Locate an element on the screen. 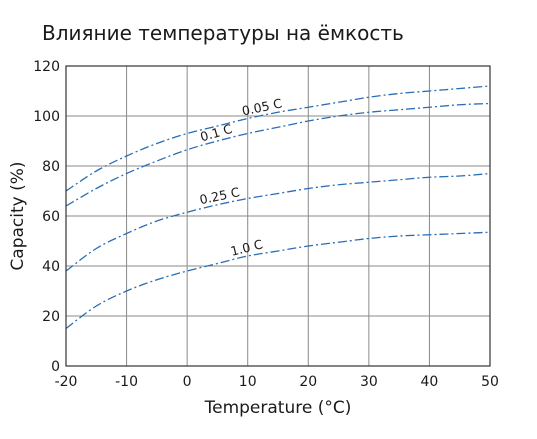 This screenshot has width=537, height=439. series-label: 0.25 C is located at coordinates (219, 195).